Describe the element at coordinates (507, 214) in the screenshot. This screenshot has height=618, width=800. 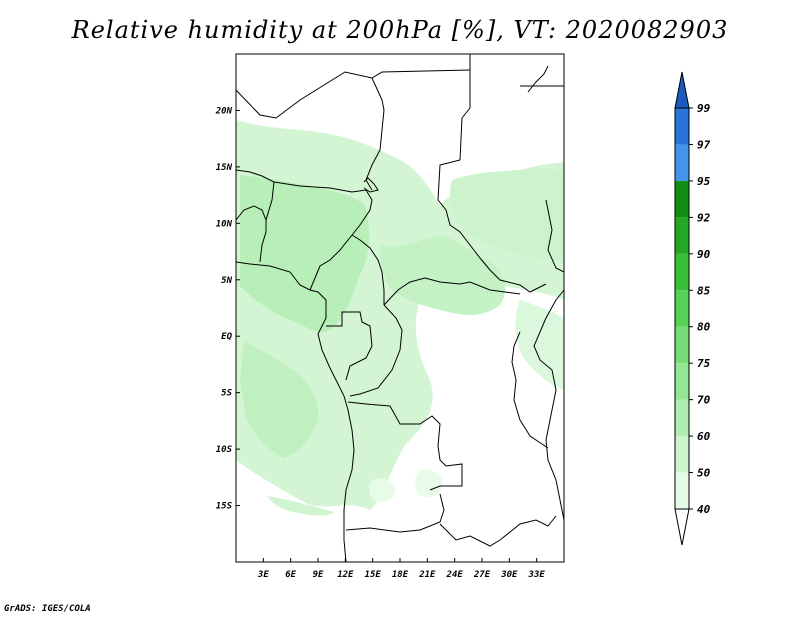
I see `humidity-area-northeast` at that location.